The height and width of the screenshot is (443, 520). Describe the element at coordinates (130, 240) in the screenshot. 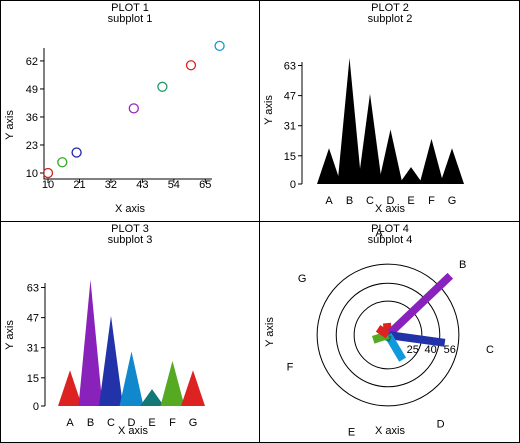

I see `panel-3-subtitle: subplot 3` at that location.